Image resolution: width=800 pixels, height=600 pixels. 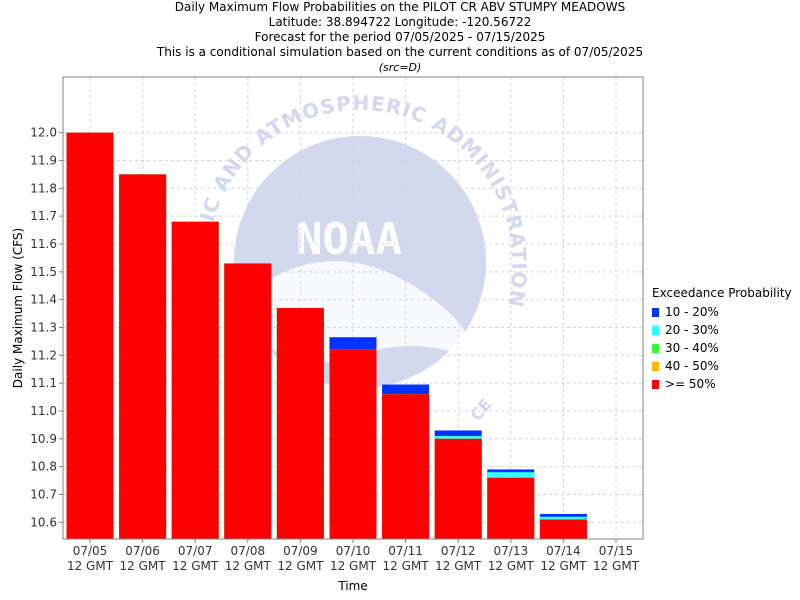 What do you see at coordinates (458, 551) in the screenshot?
I see `x-tick-label-date: 07/12` at bounding box center [458, 551].